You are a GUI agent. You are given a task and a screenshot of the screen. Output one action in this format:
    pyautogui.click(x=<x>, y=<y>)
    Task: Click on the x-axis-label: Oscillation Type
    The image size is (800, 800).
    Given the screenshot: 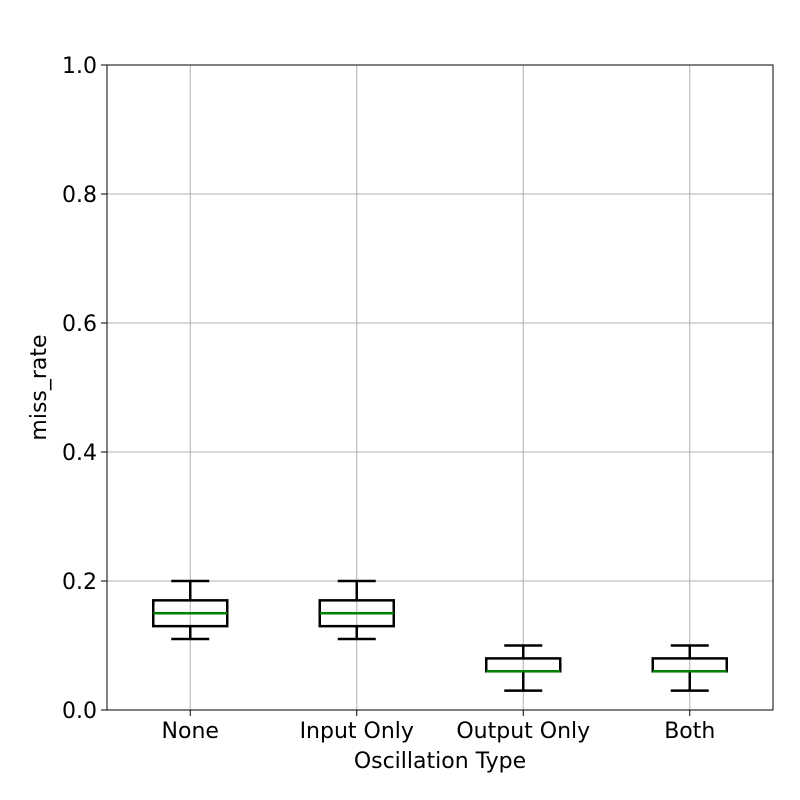 What is the action you would take?
    pyautogui.click(x=440, y=761)
    